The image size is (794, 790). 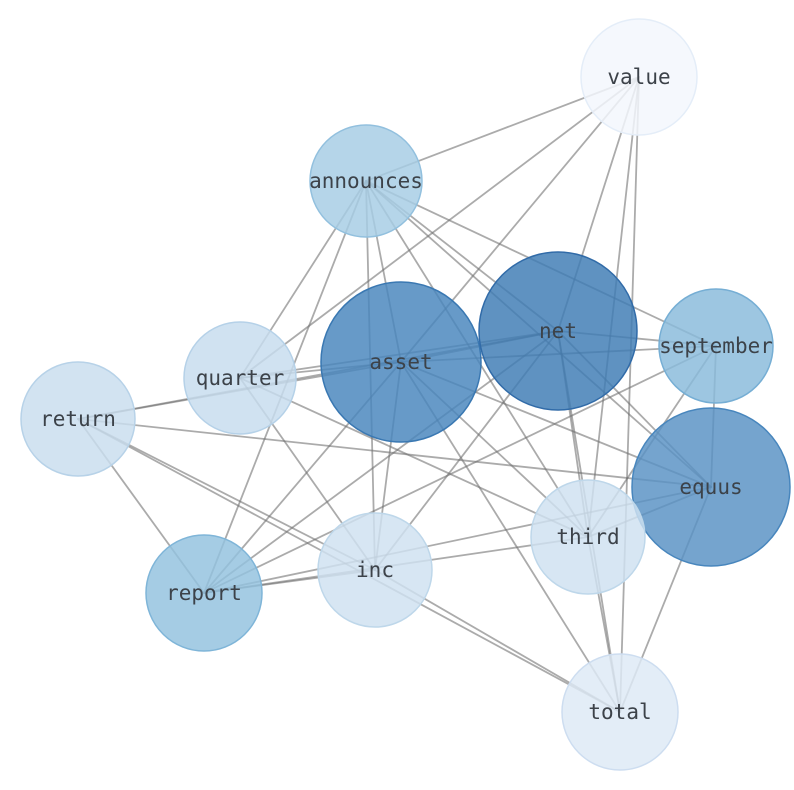 What do you see at coordinates (204, 593) in the screenshot?
I see `node-report` at bounding box center [204, 593].